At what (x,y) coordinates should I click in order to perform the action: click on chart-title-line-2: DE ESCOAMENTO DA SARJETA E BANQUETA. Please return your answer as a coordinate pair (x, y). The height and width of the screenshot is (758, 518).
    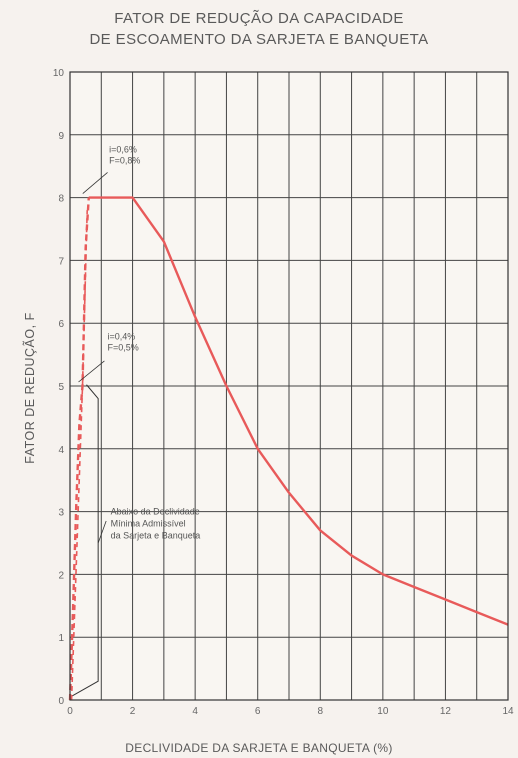
    Looking at the image, I should click on (259, 39).